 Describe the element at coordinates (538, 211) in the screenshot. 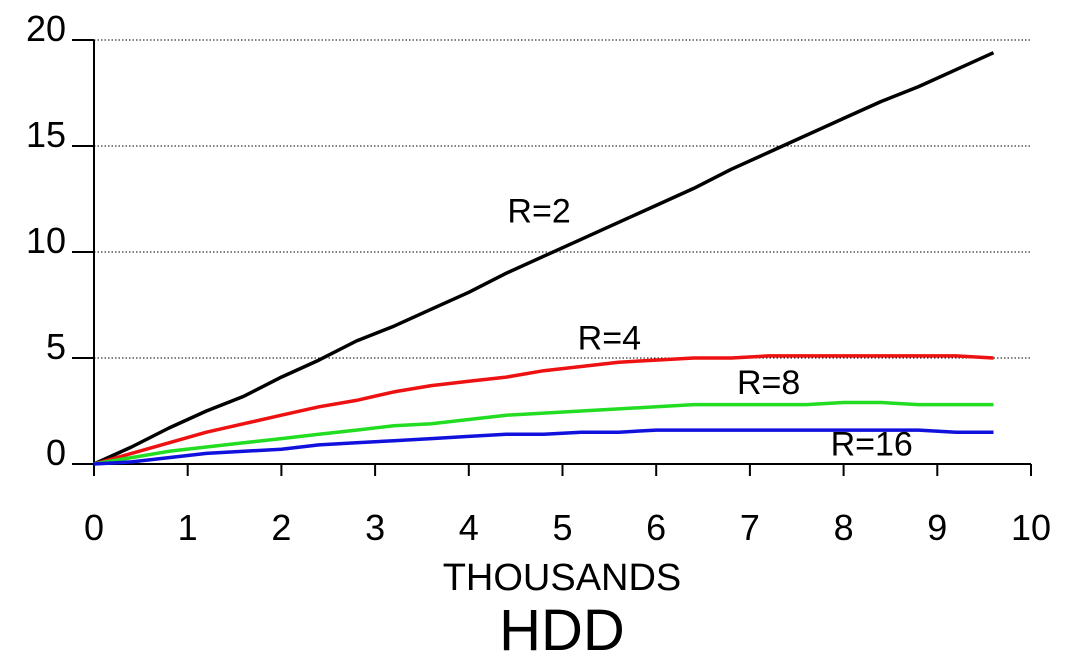

I see `series-annotation: R=2` at that location.